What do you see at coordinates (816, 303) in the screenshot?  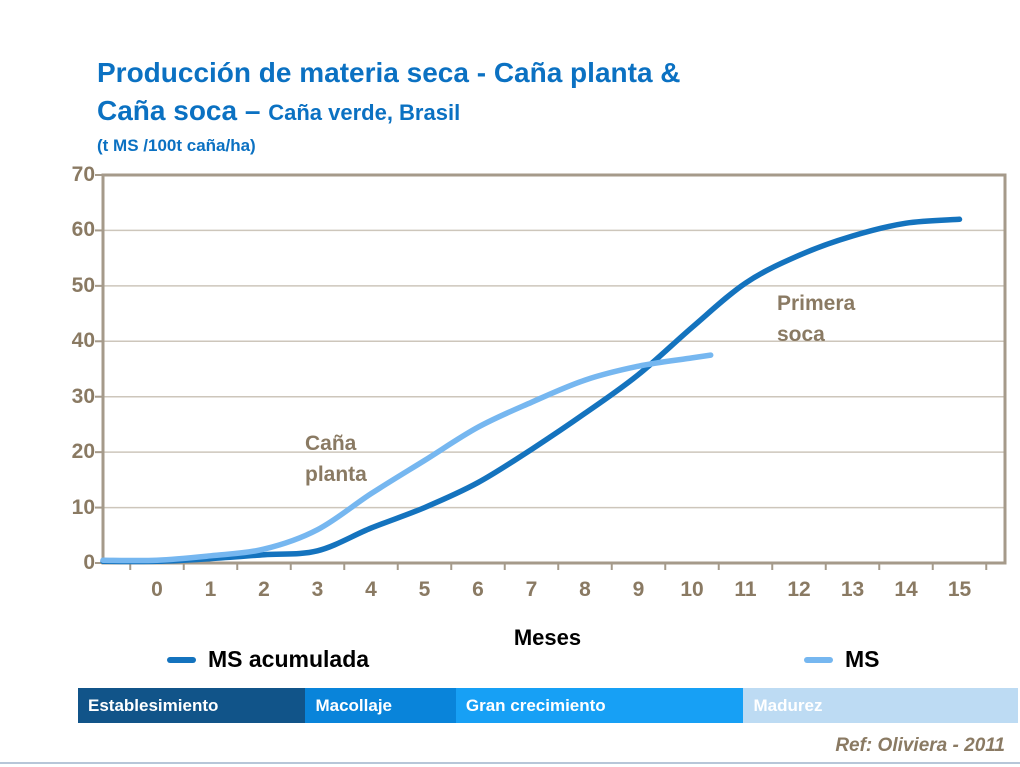 I see `annotation-cana-planta-line1: Primera` at bounding box center [816, 303].